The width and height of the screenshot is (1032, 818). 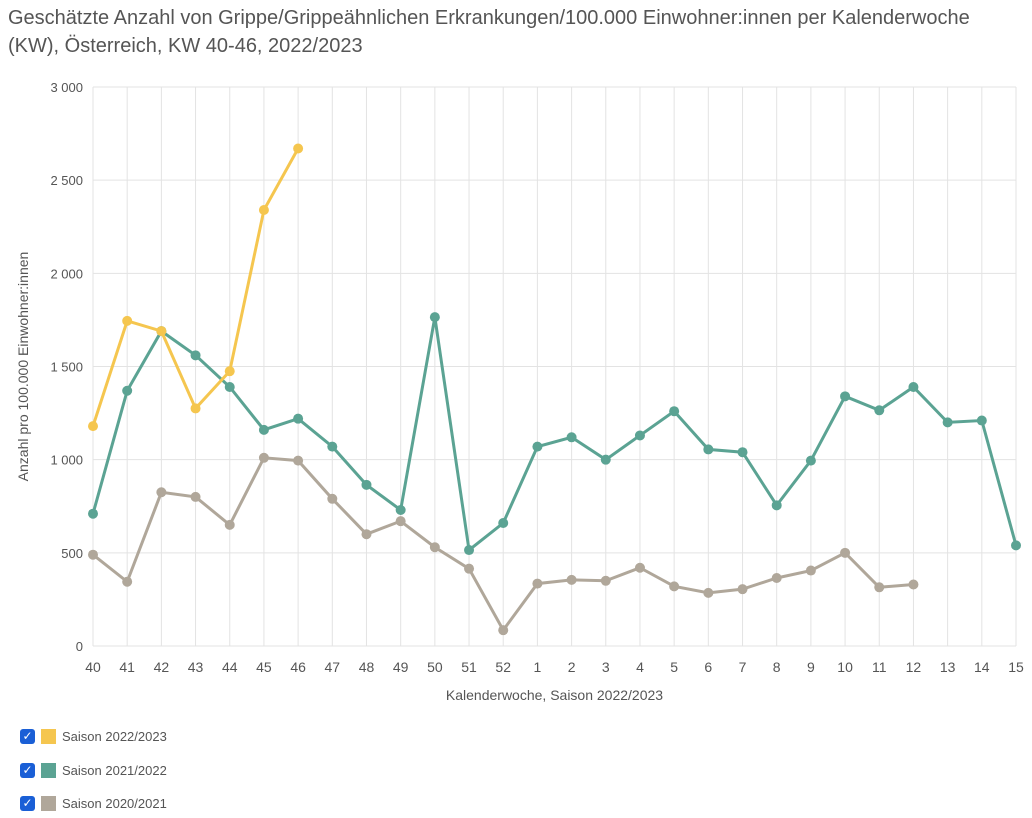 I want to click on y-tick-label: 0, so click(x=79, y=646).